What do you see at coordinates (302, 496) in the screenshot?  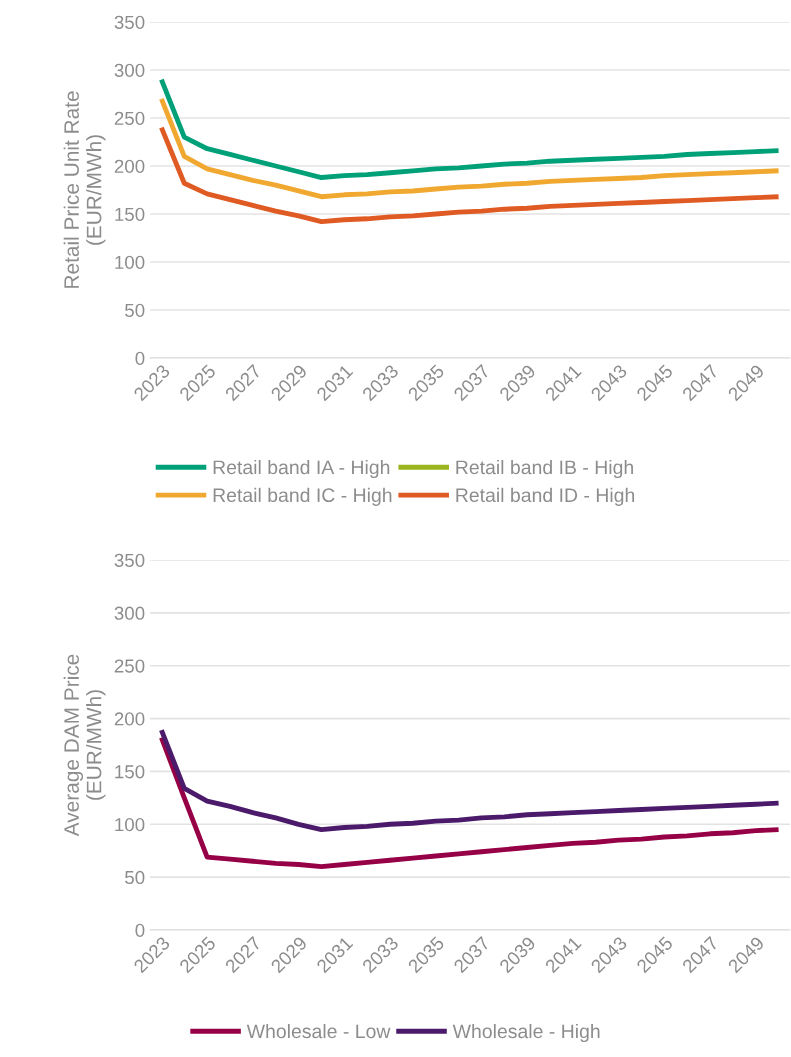 I see `legend-label: Retail band IC - High` at bounding box center [302, 496].